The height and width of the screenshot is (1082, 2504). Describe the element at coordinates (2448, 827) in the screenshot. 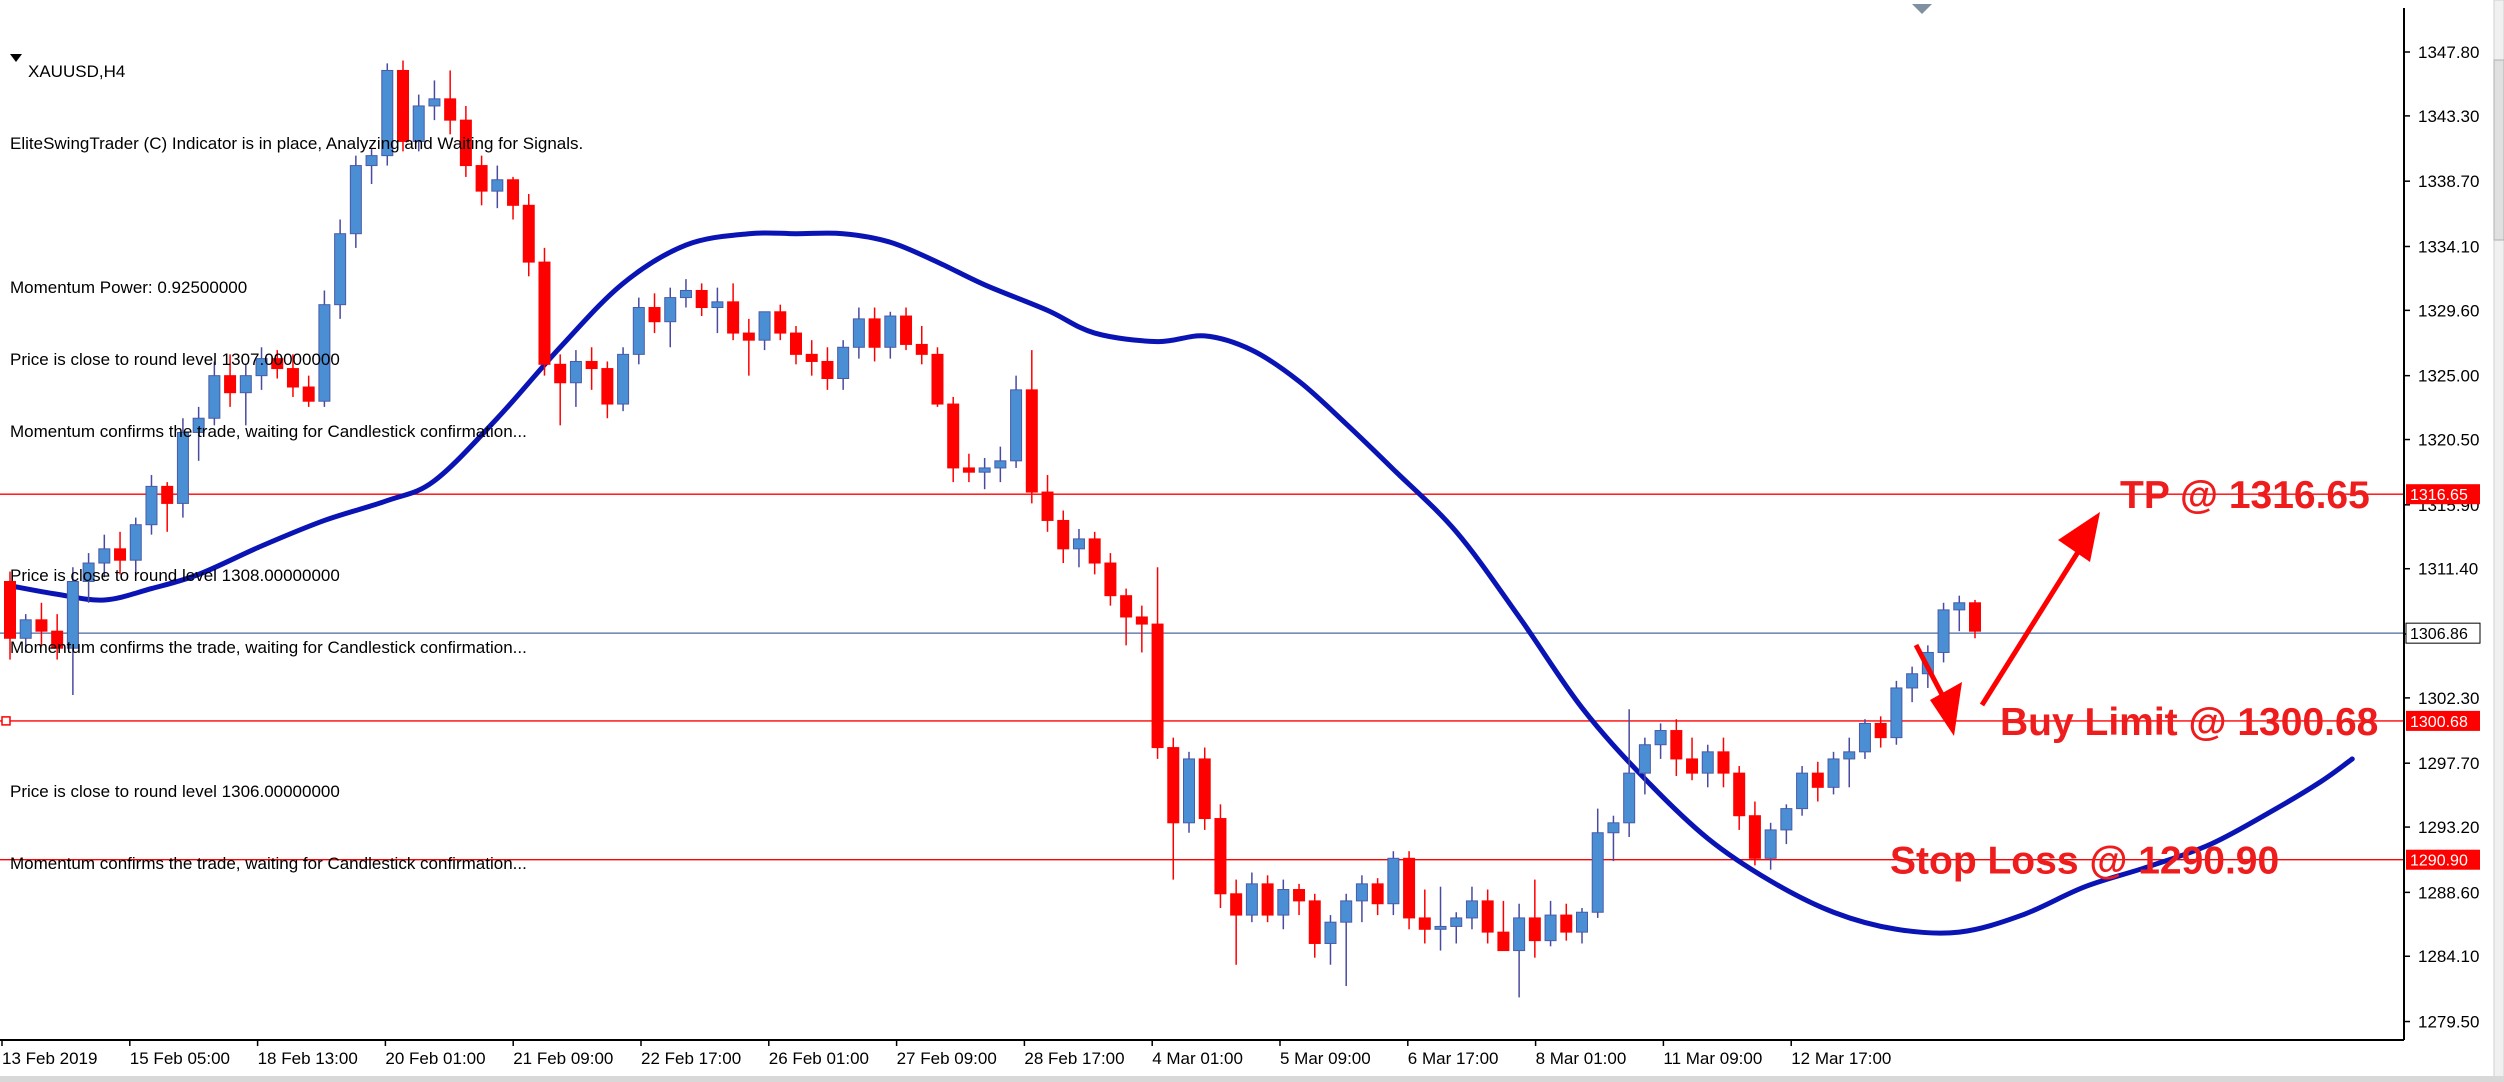

I see `y-tick-label: 1293.20` at that location.